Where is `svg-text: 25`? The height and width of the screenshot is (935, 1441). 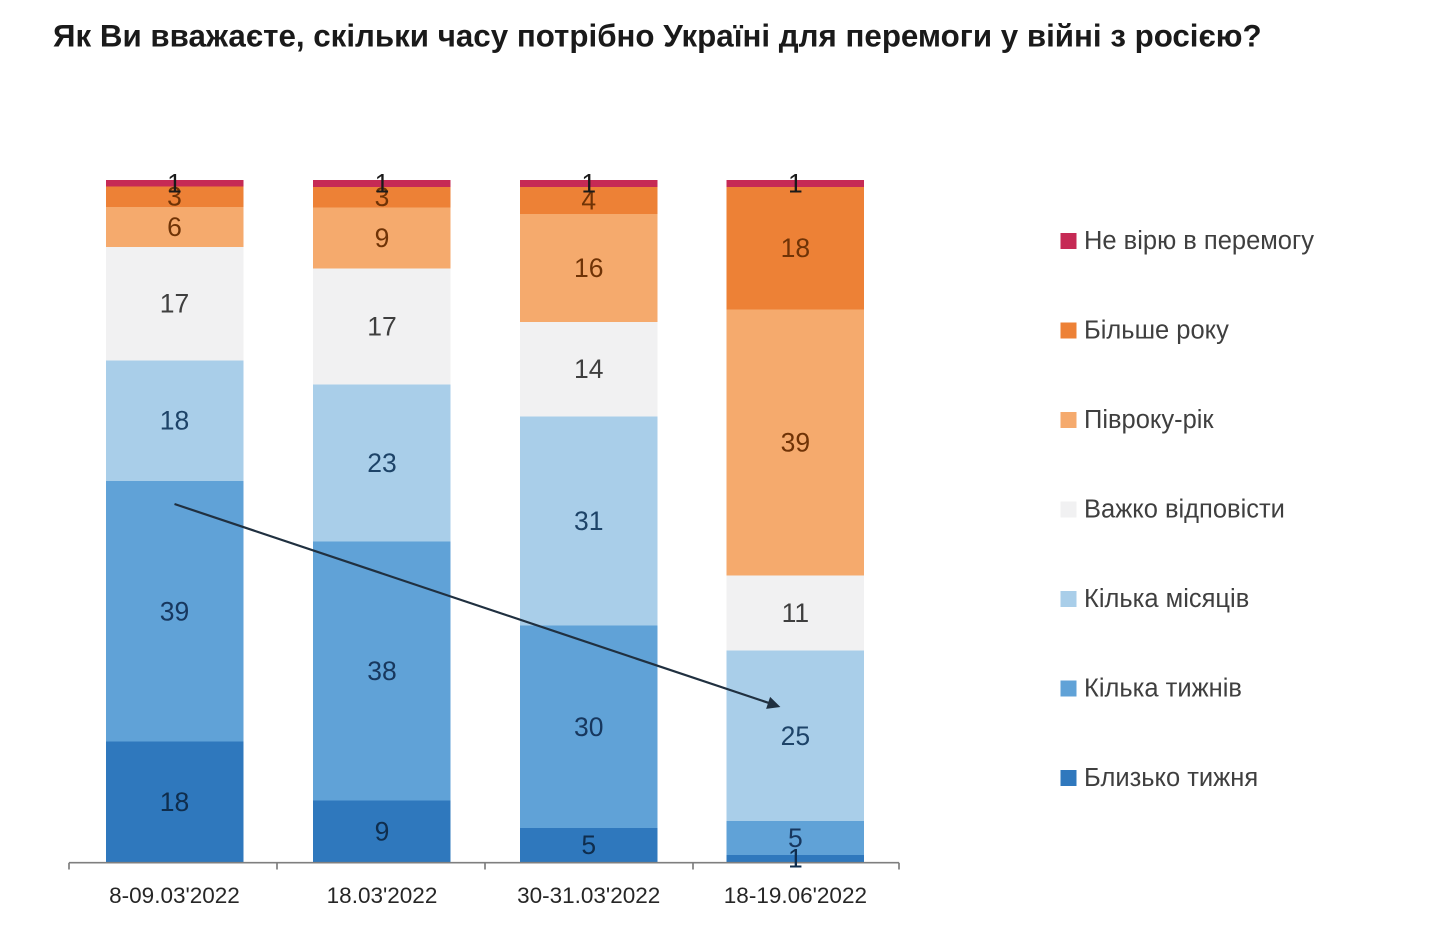
svg-text: 25 is located at coordinates (795, 736).